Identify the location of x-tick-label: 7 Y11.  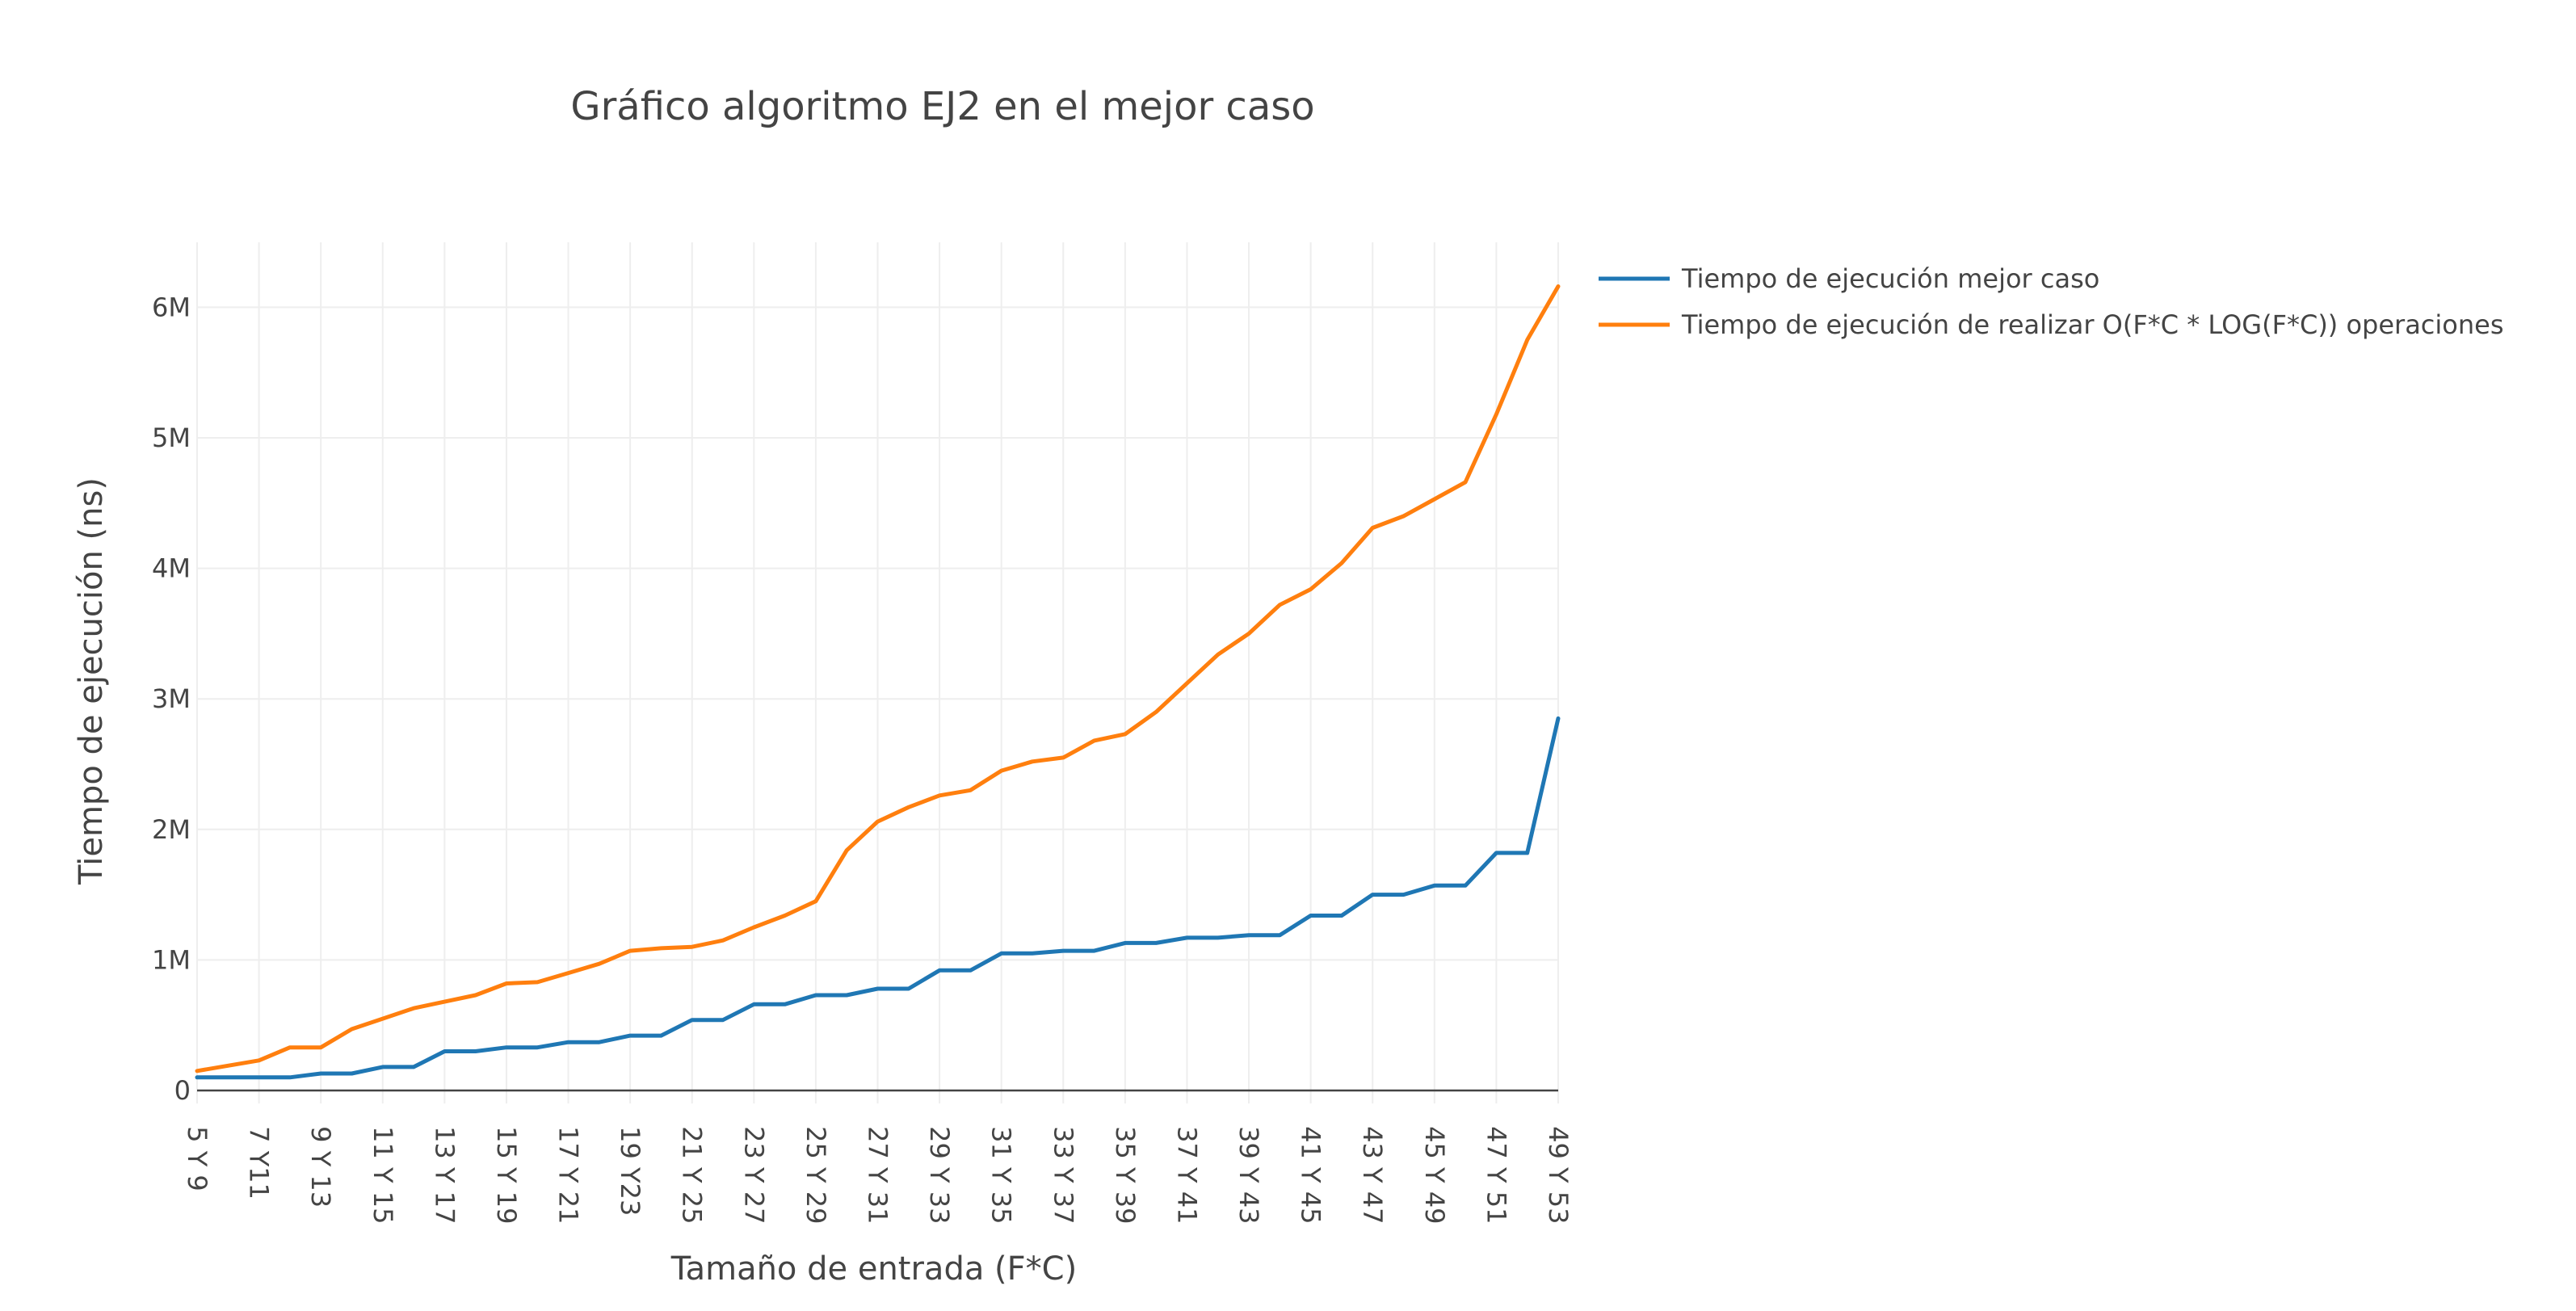
(259, 1163).